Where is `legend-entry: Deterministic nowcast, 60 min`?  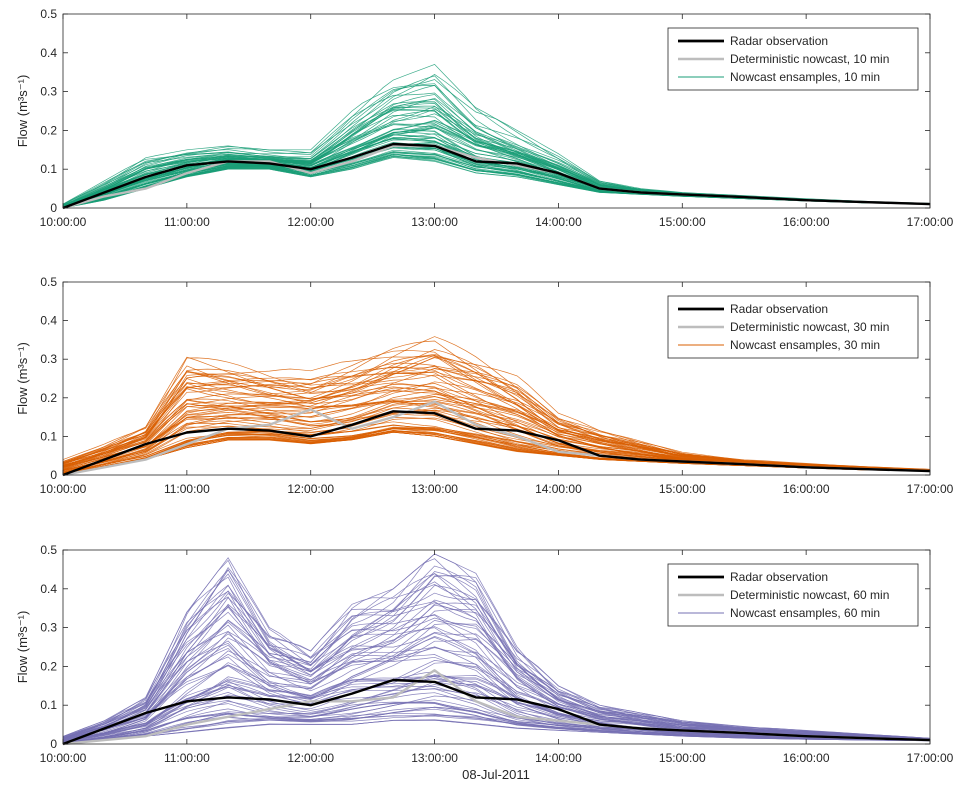
legend-entry: Deterministic nowcast, 60 min is located at coordinates (809, 595).